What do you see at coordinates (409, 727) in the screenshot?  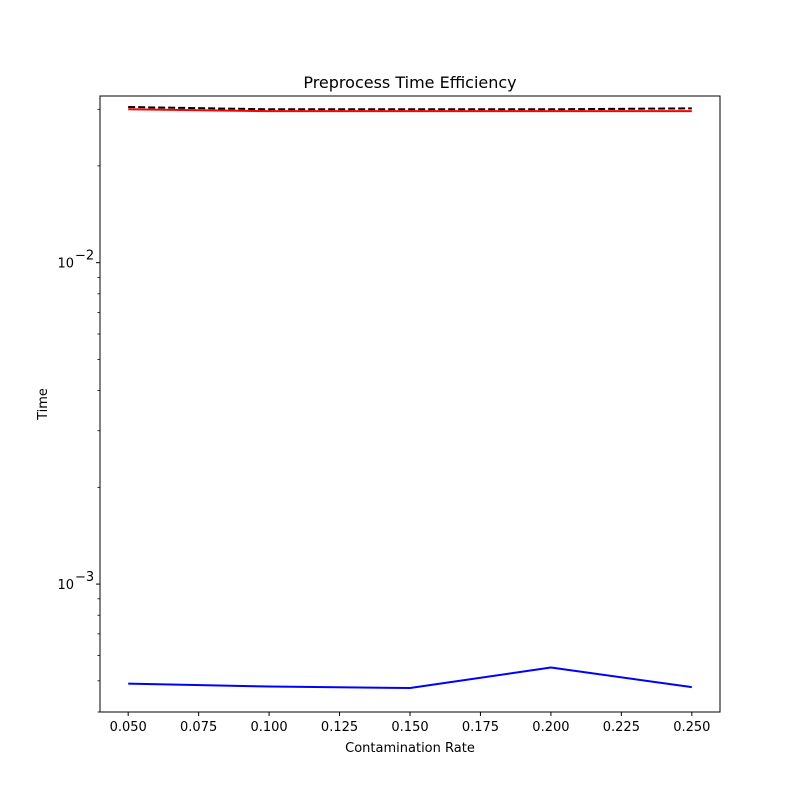 I see `x-tick-label: 0.150` at bounding box center [409, 727].